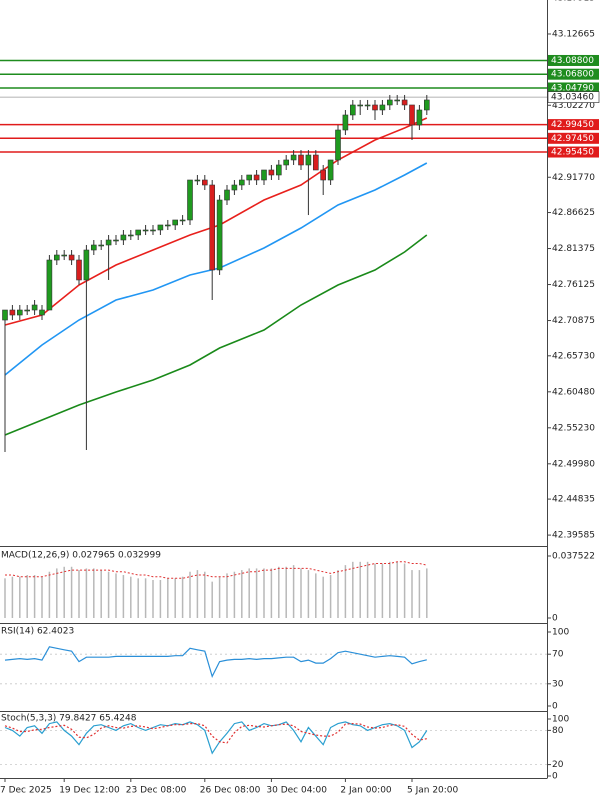 The width and height of the screenshot is (600, 798). What do you see at coordinates (573, 178) in the screenshot?
I see `y-tick-label: 42.91770` at bounding box center [573, 178].